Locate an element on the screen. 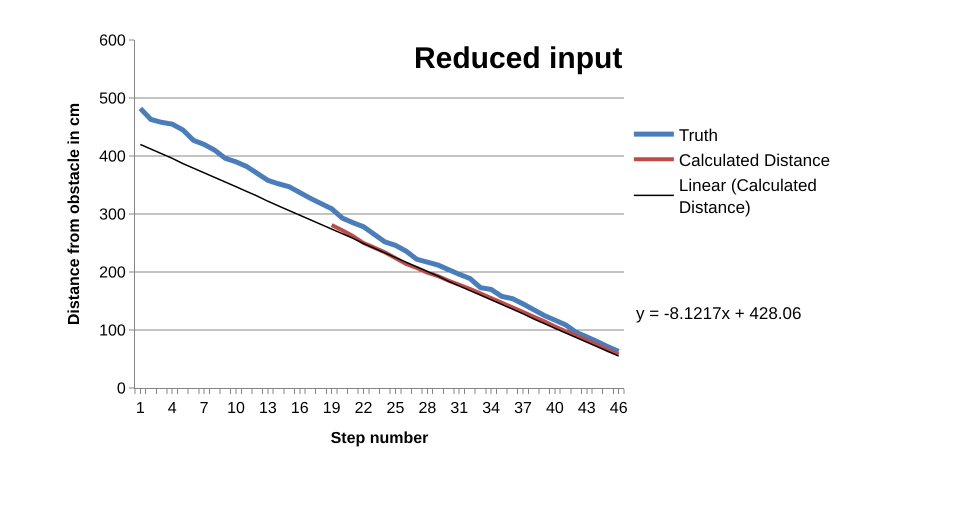  x-tick-label: 40 is located at coordinates (555, 409).